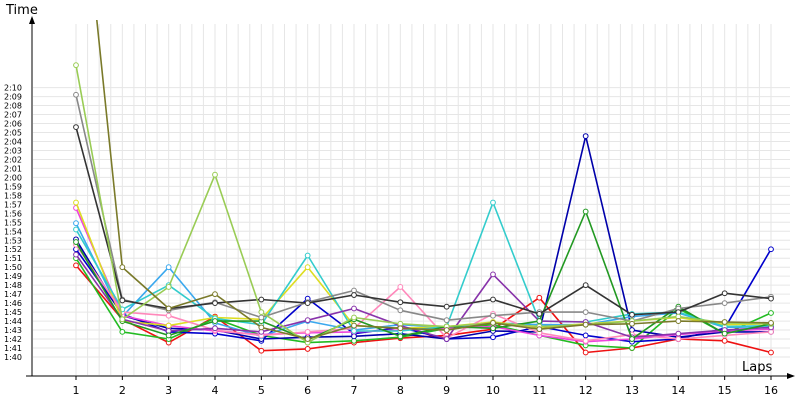 The image size is (800, 400). I want to click on y-tick-label: 1:55, so click(13, 222).